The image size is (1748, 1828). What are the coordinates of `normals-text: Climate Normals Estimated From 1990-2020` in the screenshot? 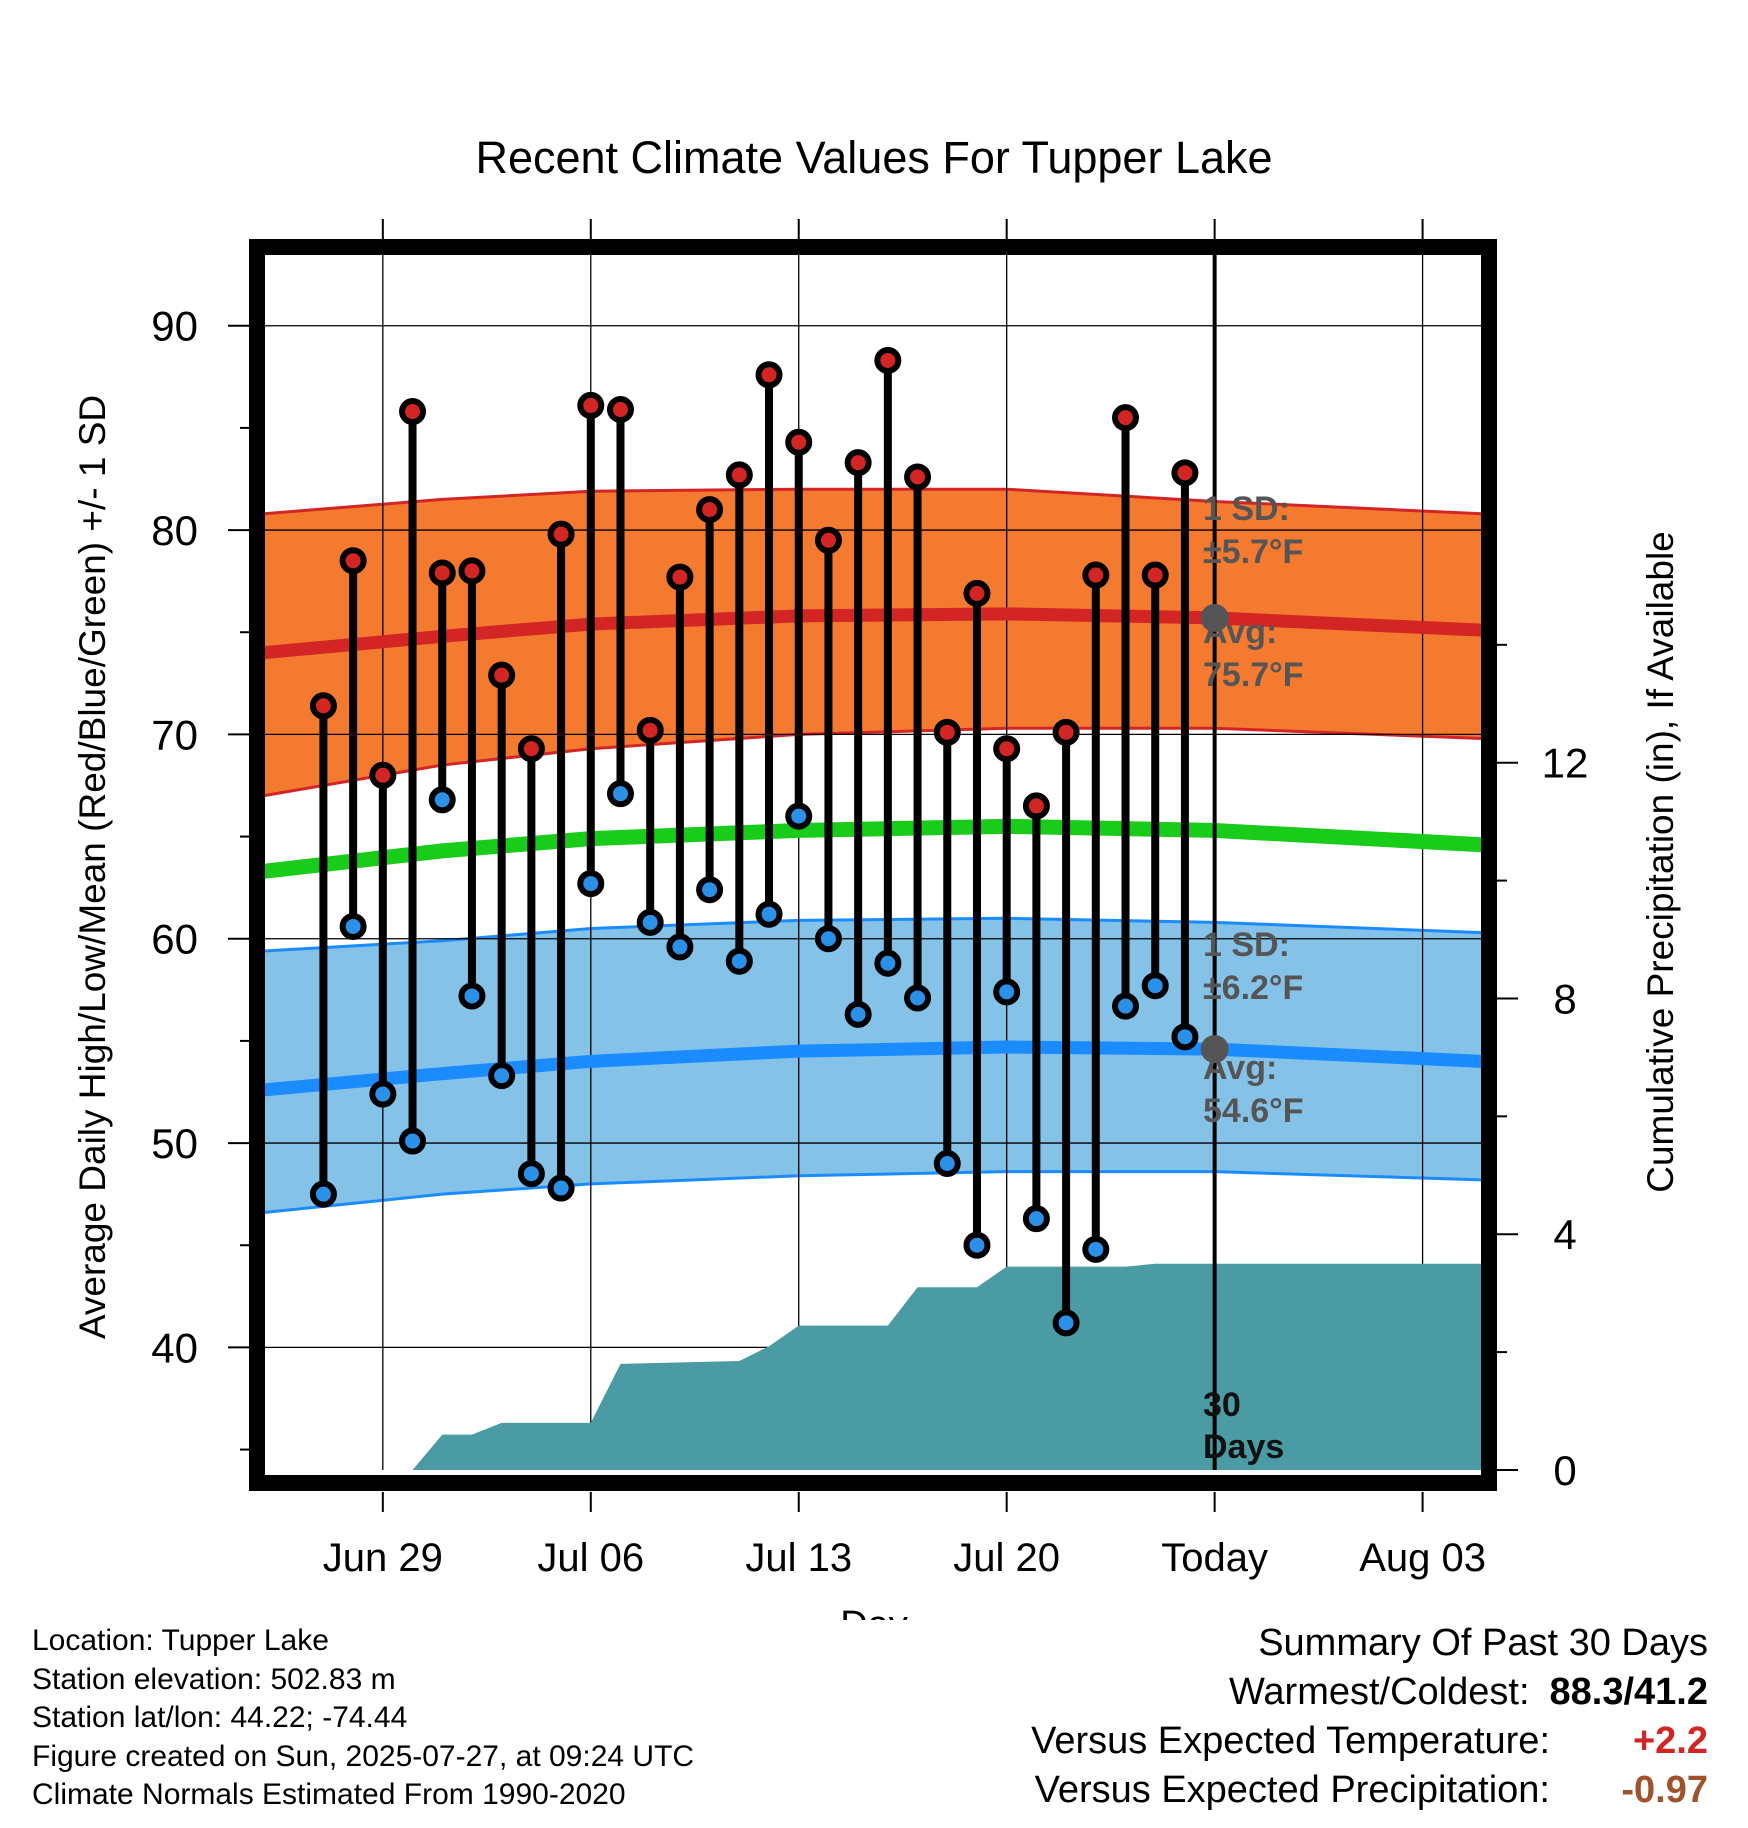 It's located at (329, 1794).